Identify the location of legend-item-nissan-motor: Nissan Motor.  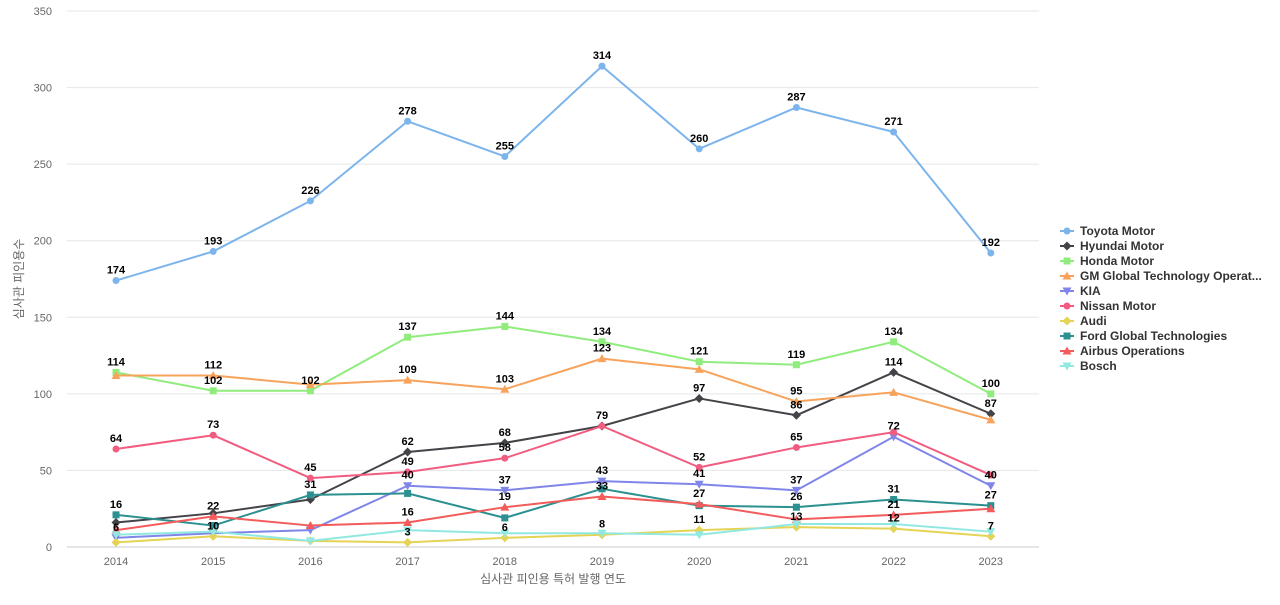
(1108, 306).